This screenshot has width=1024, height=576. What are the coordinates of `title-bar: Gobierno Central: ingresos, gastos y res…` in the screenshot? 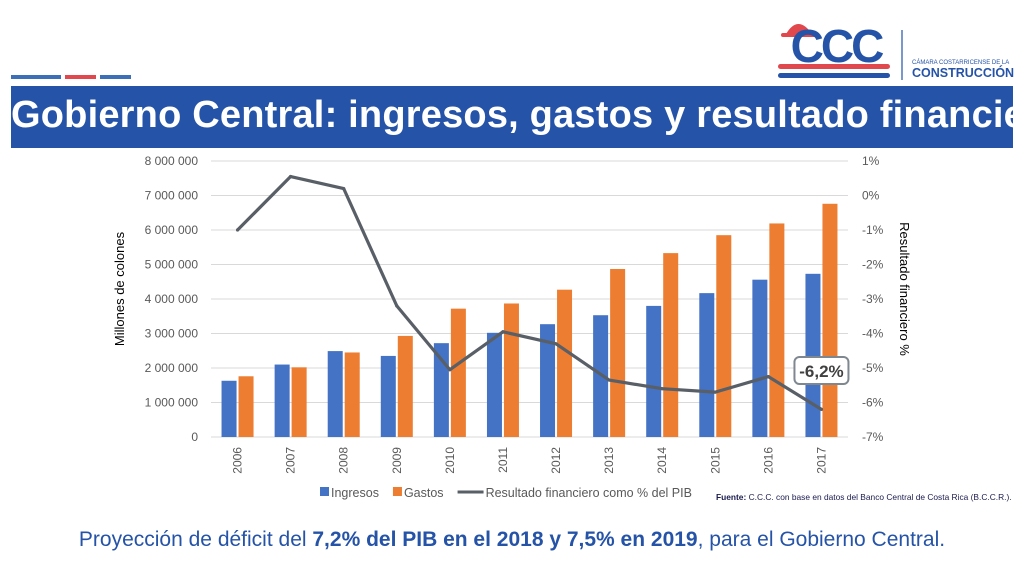 It's located at (512, 117).